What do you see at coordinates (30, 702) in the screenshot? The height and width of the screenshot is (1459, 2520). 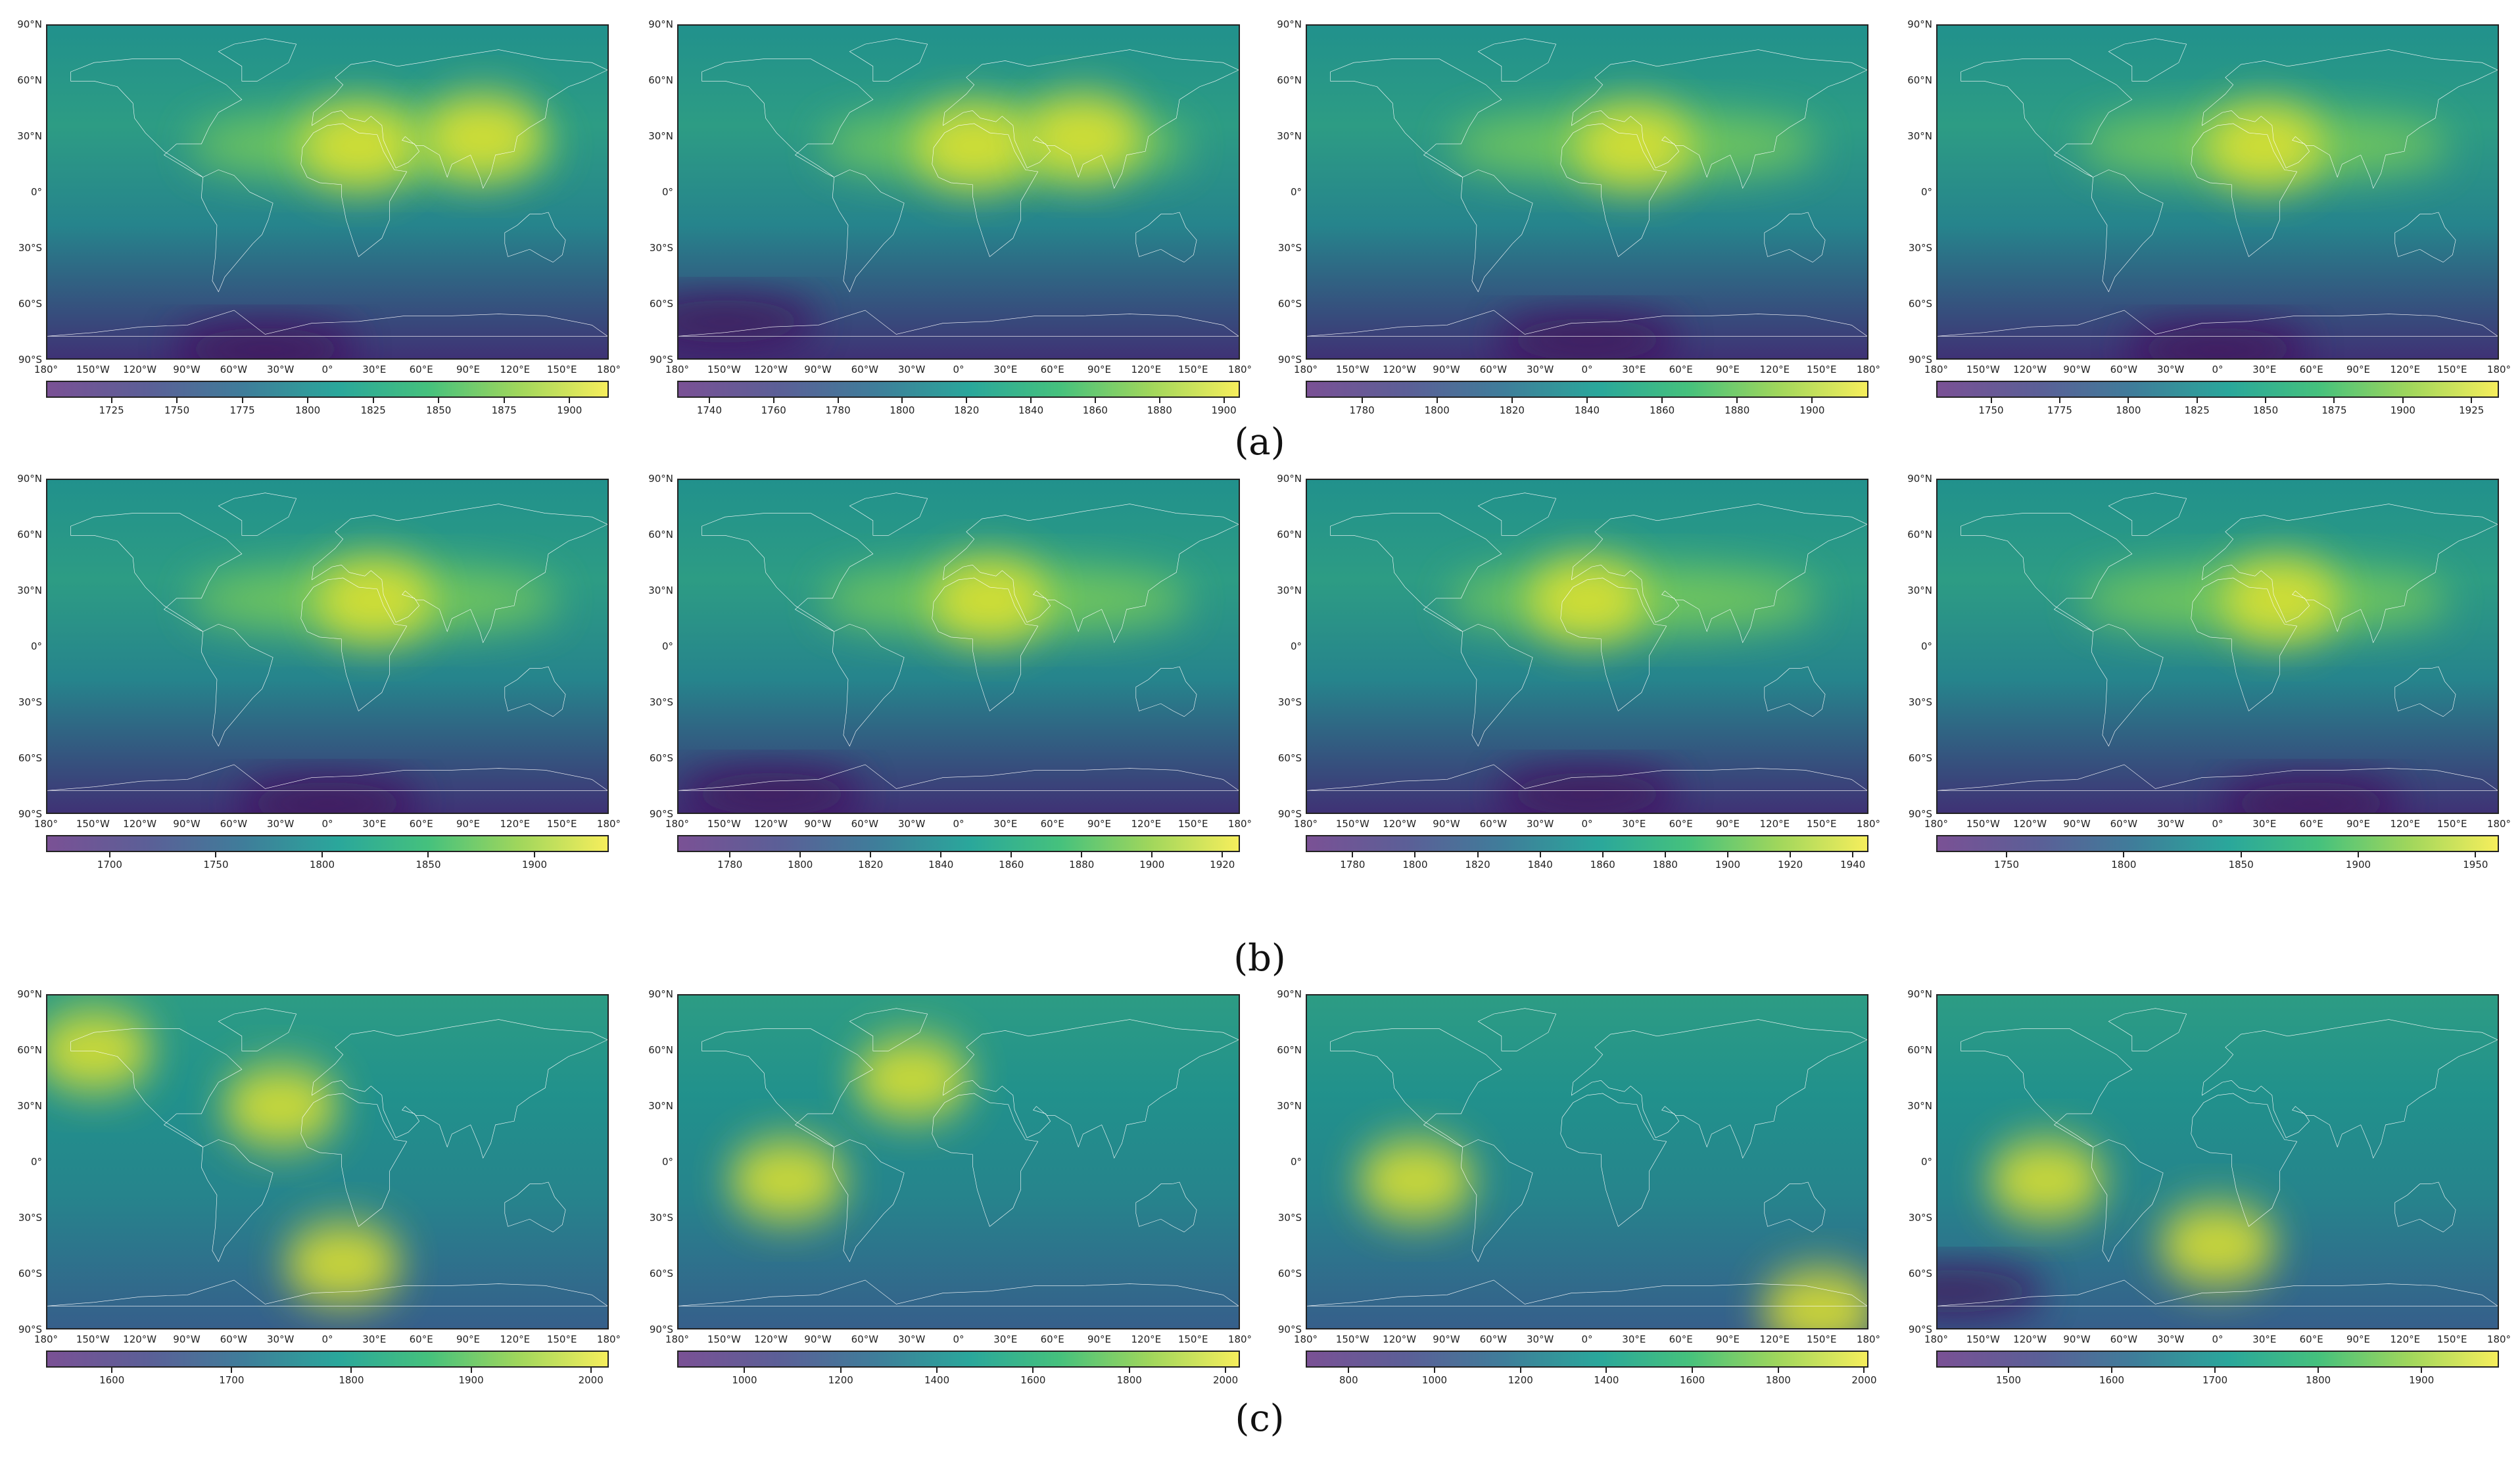 I see `lat-tick-label: 30°S` at bounding box center [30, 702].